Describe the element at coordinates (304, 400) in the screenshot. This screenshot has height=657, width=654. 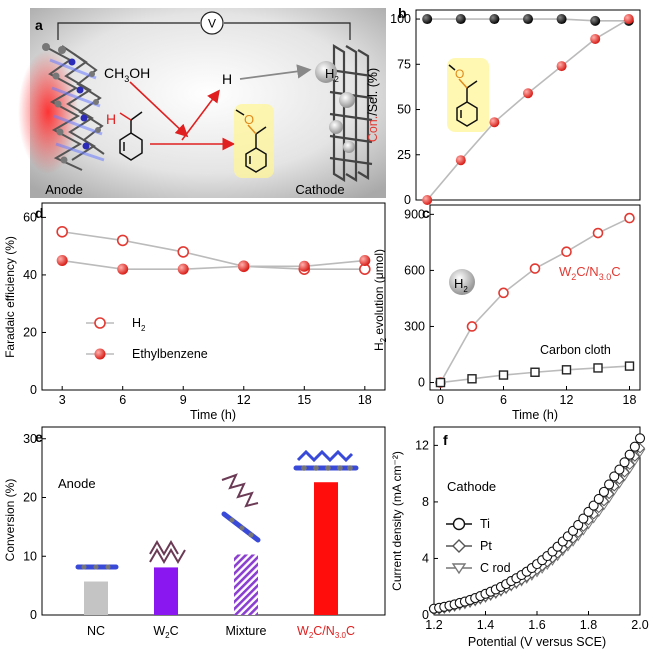
I see `d-xtick-label: 15` at that location.